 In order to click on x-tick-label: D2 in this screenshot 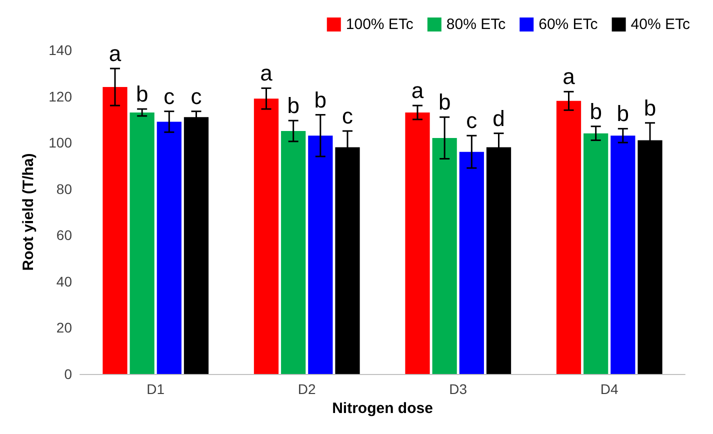, I will do `click(307, 389)`.